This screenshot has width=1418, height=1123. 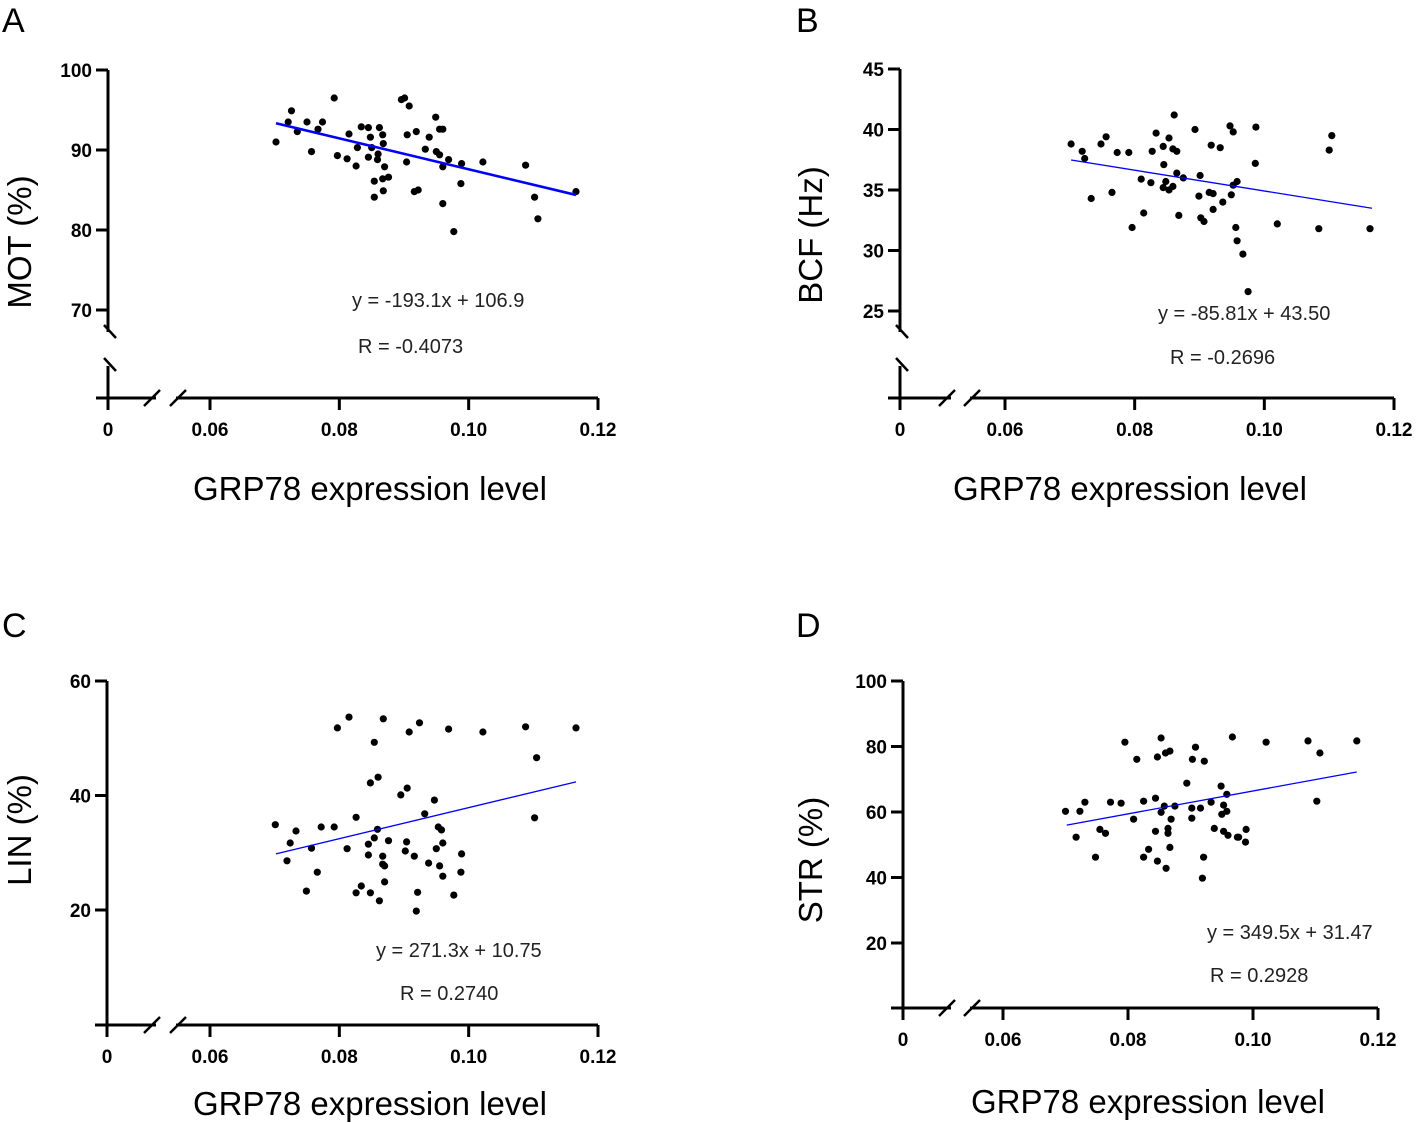 I want to click on x-tick-label: 0, so click(x=903, y=1040).